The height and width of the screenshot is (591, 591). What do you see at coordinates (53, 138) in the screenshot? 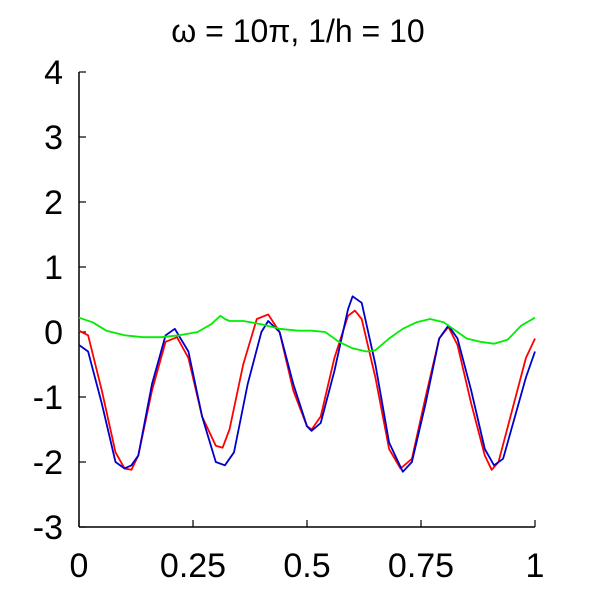
I see `y-tick-label: 3` at bounding box center [53, 138].